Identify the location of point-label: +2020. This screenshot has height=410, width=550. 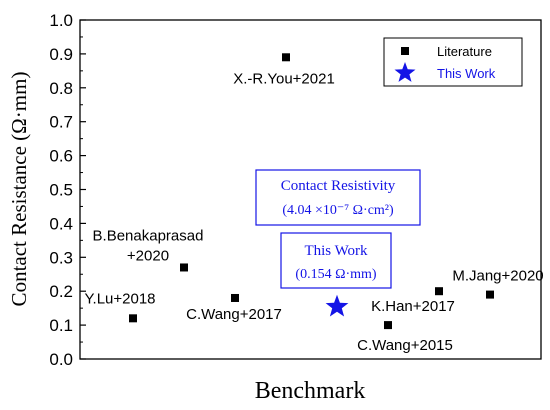
(148, 255).